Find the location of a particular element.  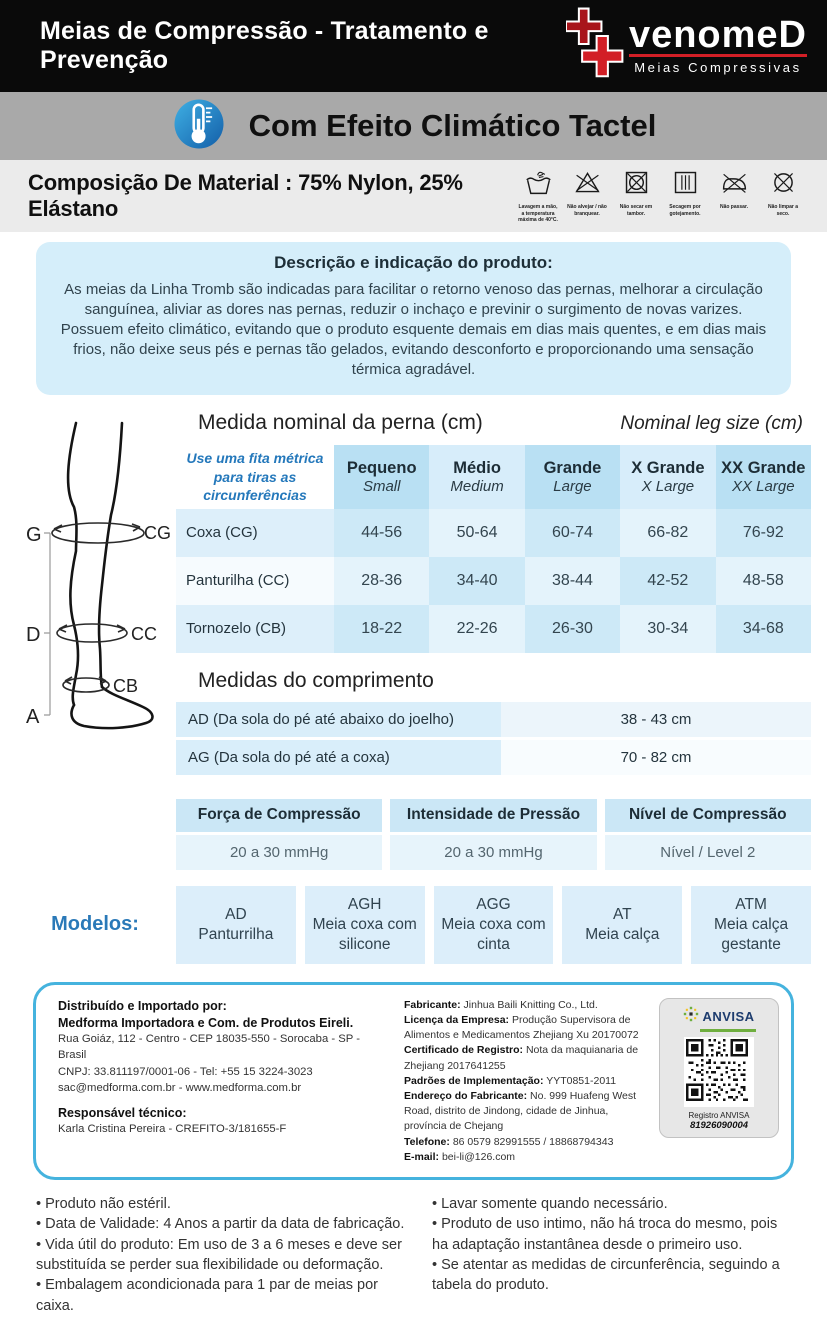

size-cell: 30-34 is located at coordinates (668, 628).